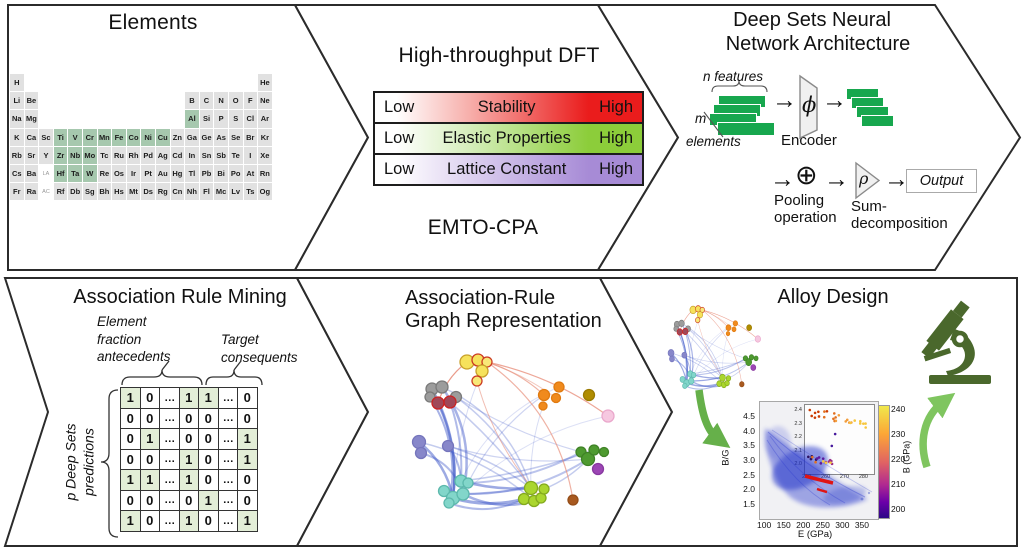  Describe the element at coordinates (235, 173) in the screenshot. I see `element-cell-Po: Po` at that location.